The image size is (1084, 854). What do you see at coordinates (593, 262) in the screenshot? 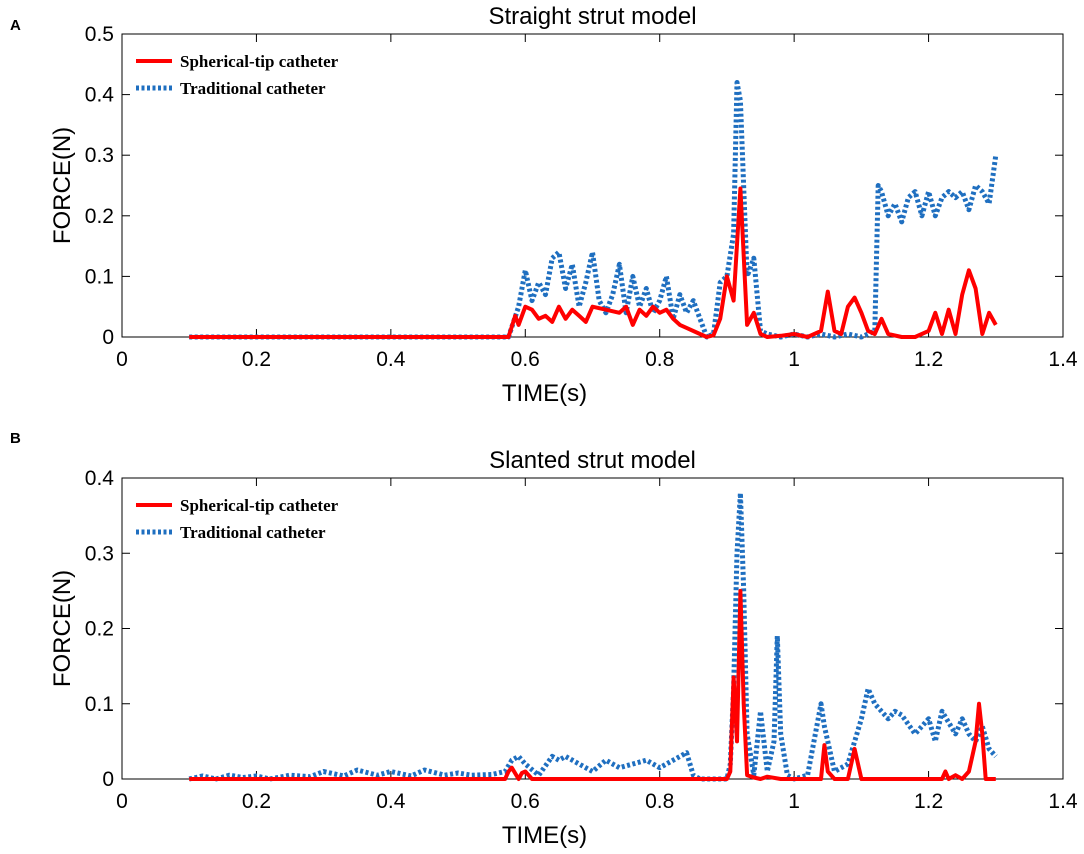
I see `series-spherical-line` at bounding box center [593, 262].